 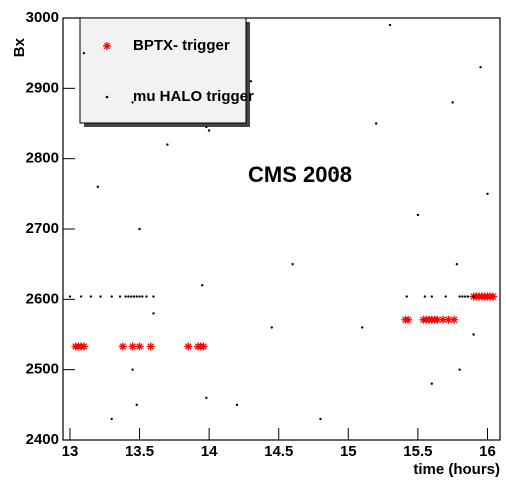 I want to click on y-tick-label: 3000, so click(x=42, y=17).